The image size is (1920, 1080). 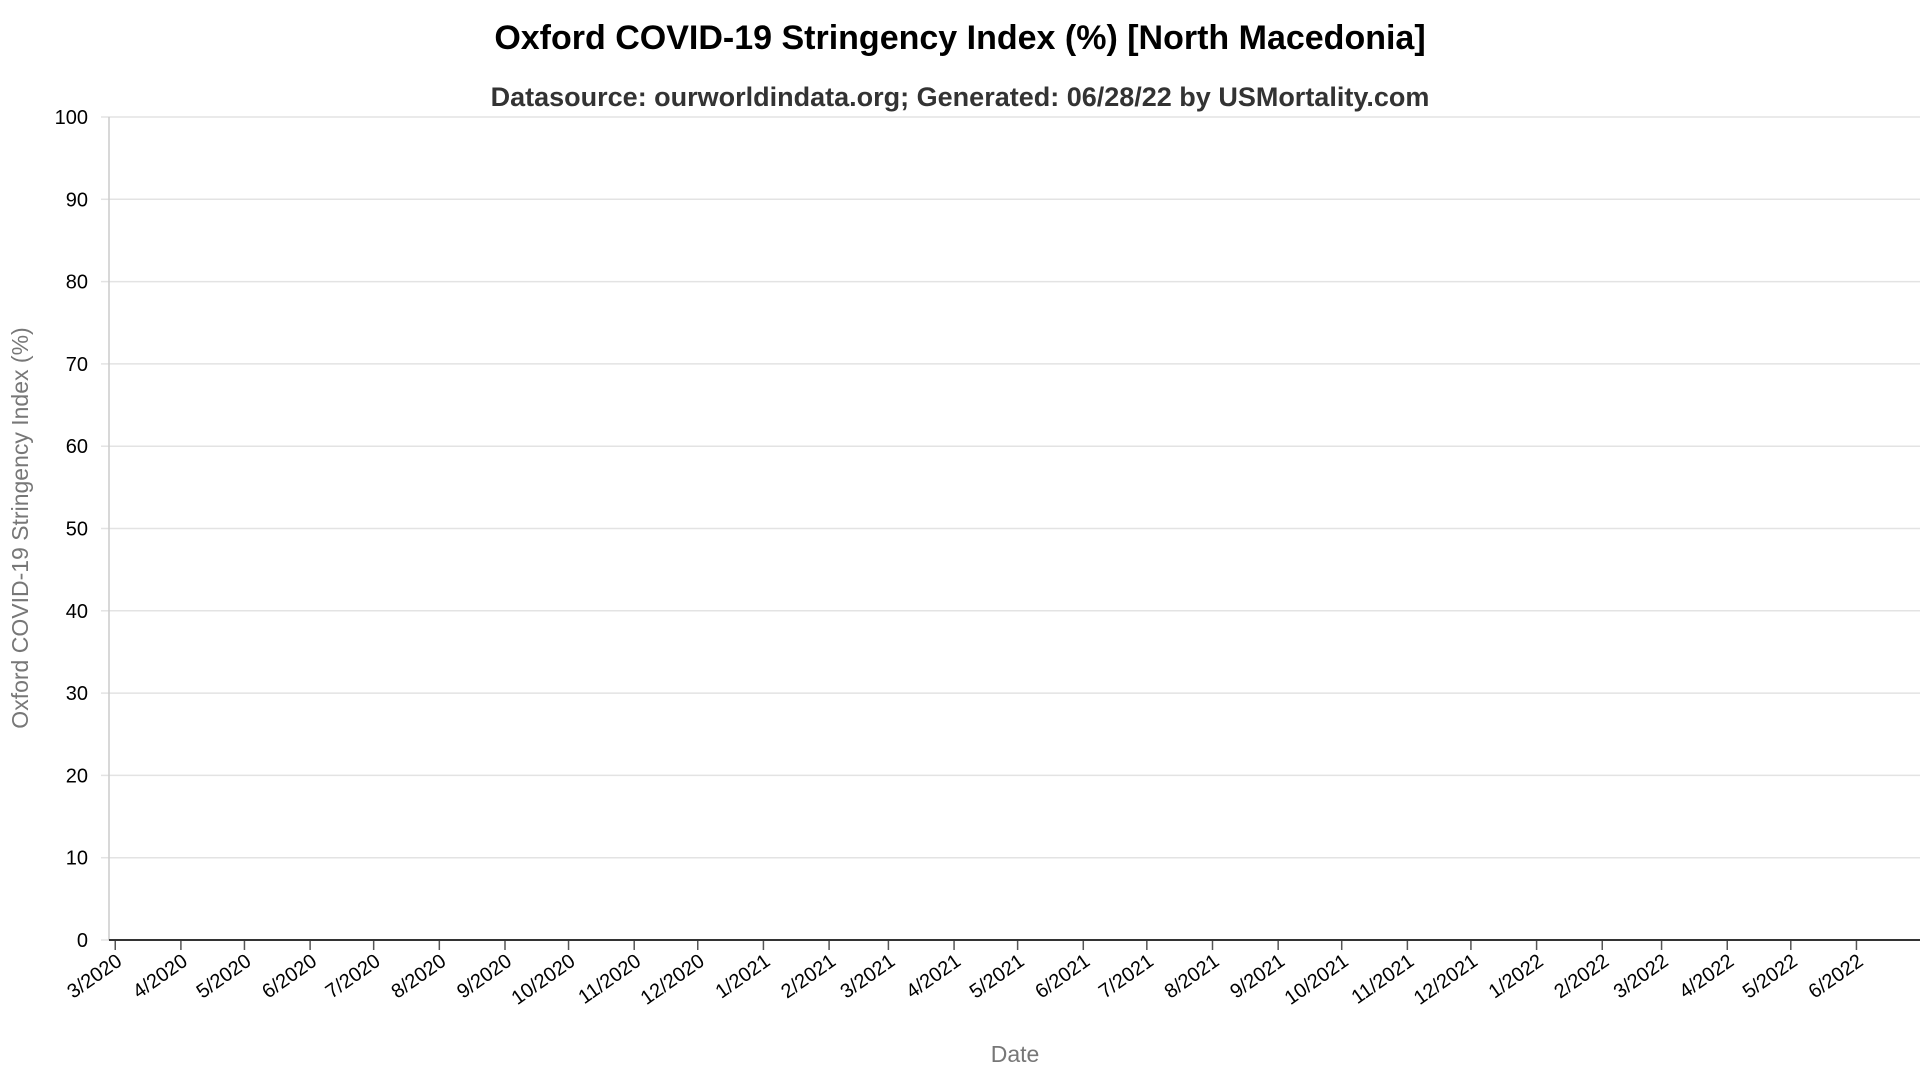 What do you see at coordinates (224, 976) in the screenshot?
I see `x-tick-label: 5/2020` at bounding box center [224, 976].